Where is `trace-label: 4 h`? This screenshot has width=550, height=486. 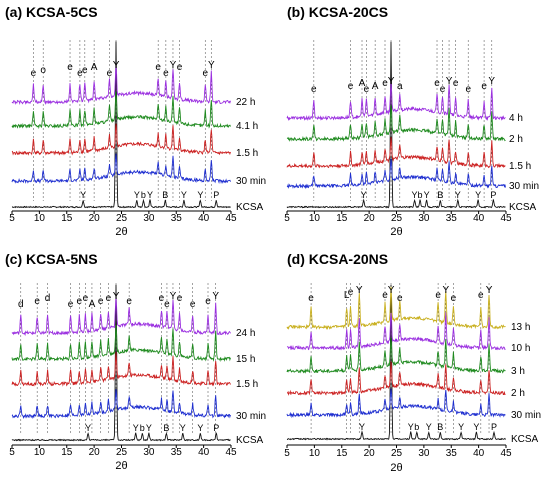
trace-label: 4 h is located at coordinates (516, 118).